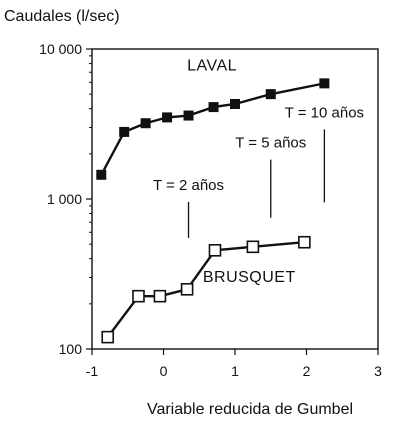  What do you see at coordinates (71, 349) in the screenshot?
I see `y-tick-label: 100` at bounding box center [71, 349].